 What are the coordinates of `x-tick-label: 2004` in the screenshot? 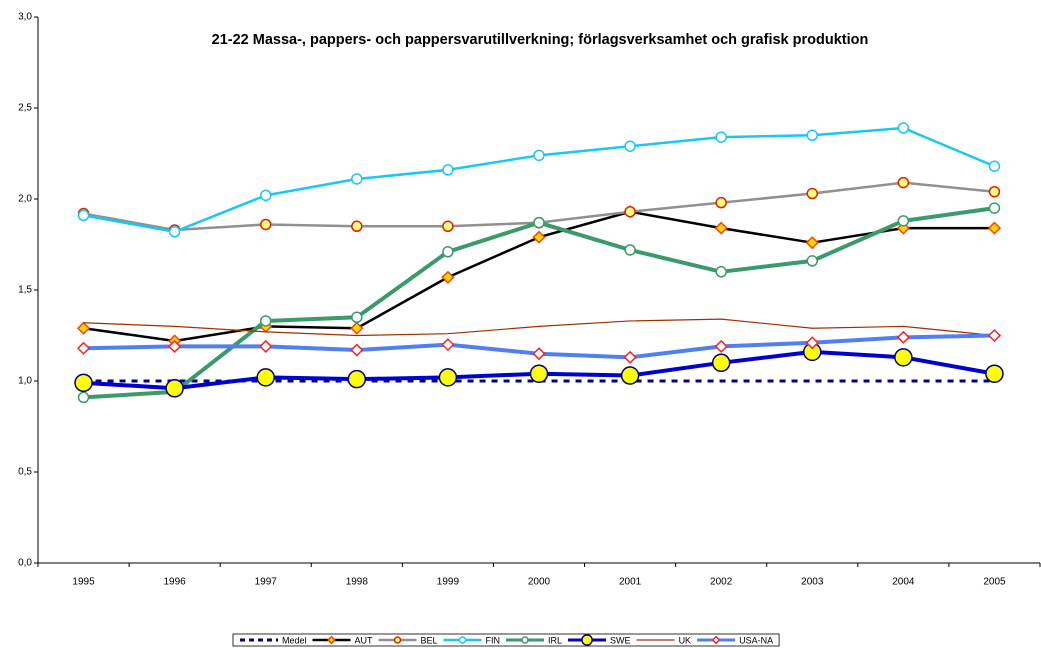 It's located at (903, 582).